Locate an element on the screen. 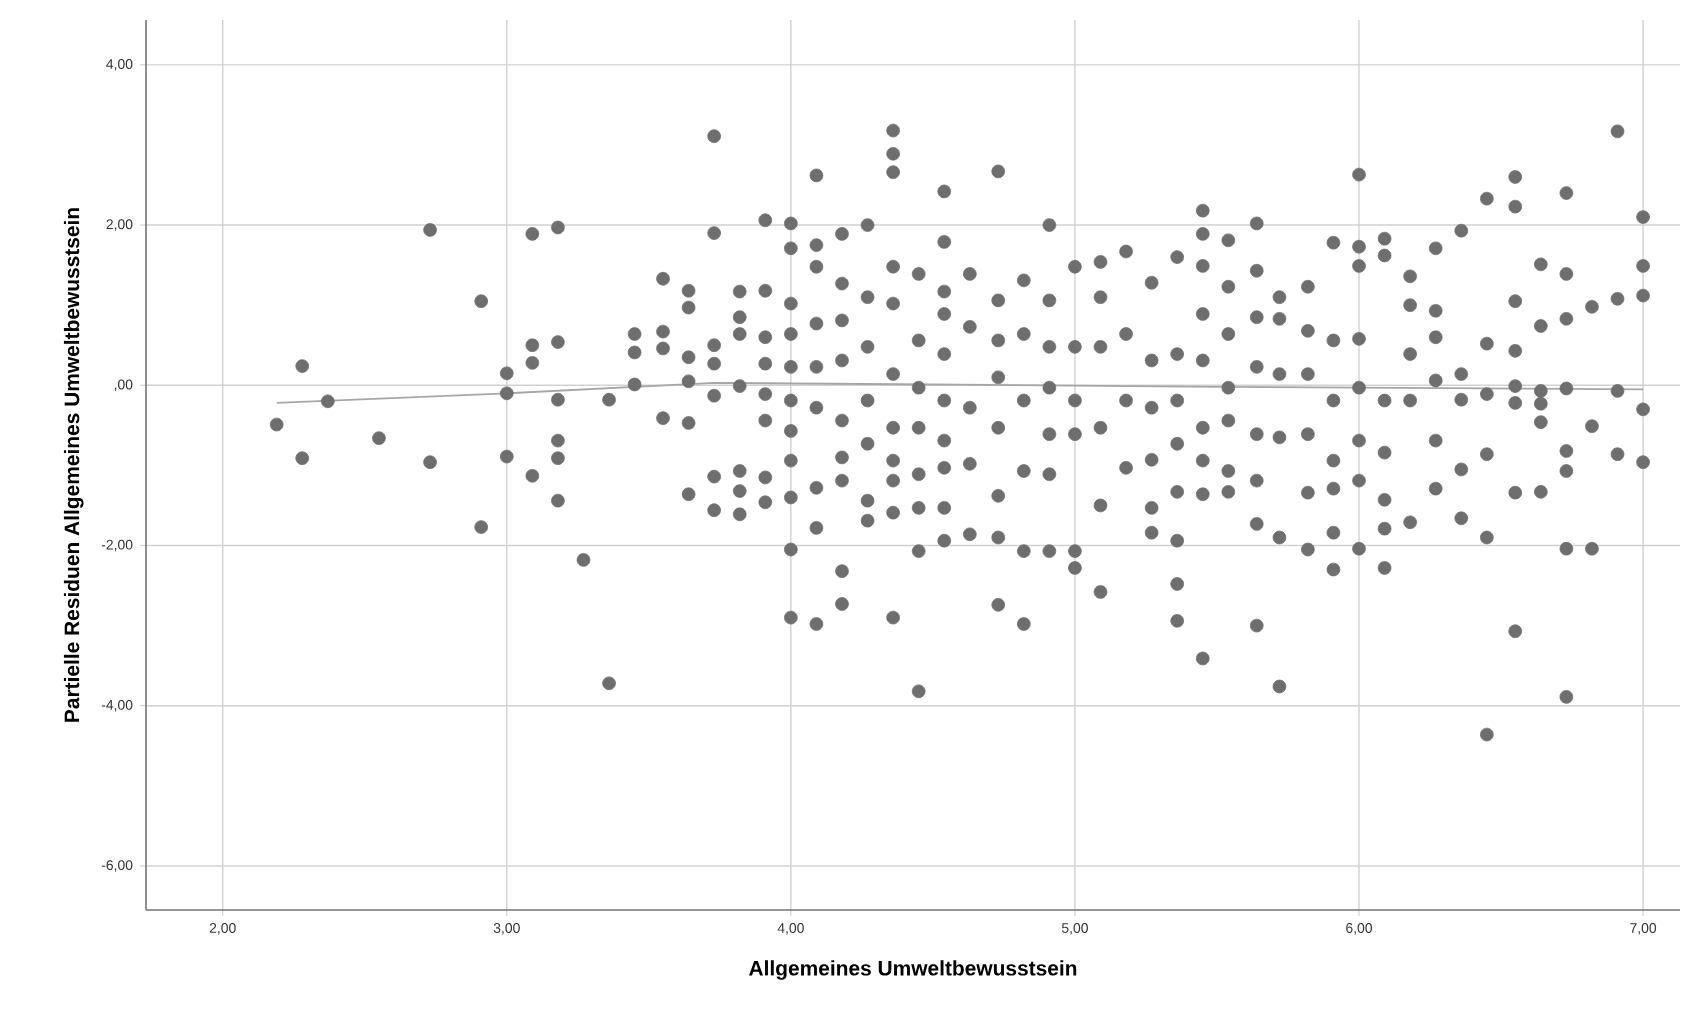 This screenshot has height=1016, width=1690. line-series is located at coordinates (959, 392).